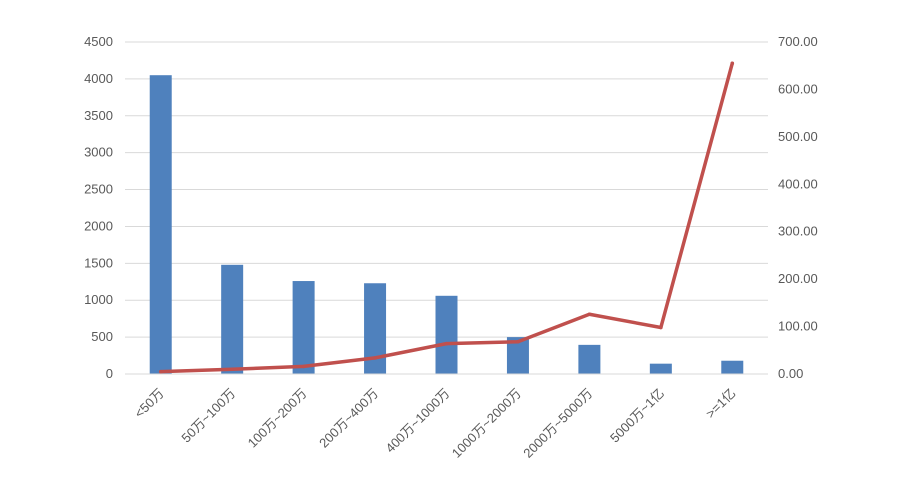  I want to click on right-tick-label: 700.00, so click(798, 41).